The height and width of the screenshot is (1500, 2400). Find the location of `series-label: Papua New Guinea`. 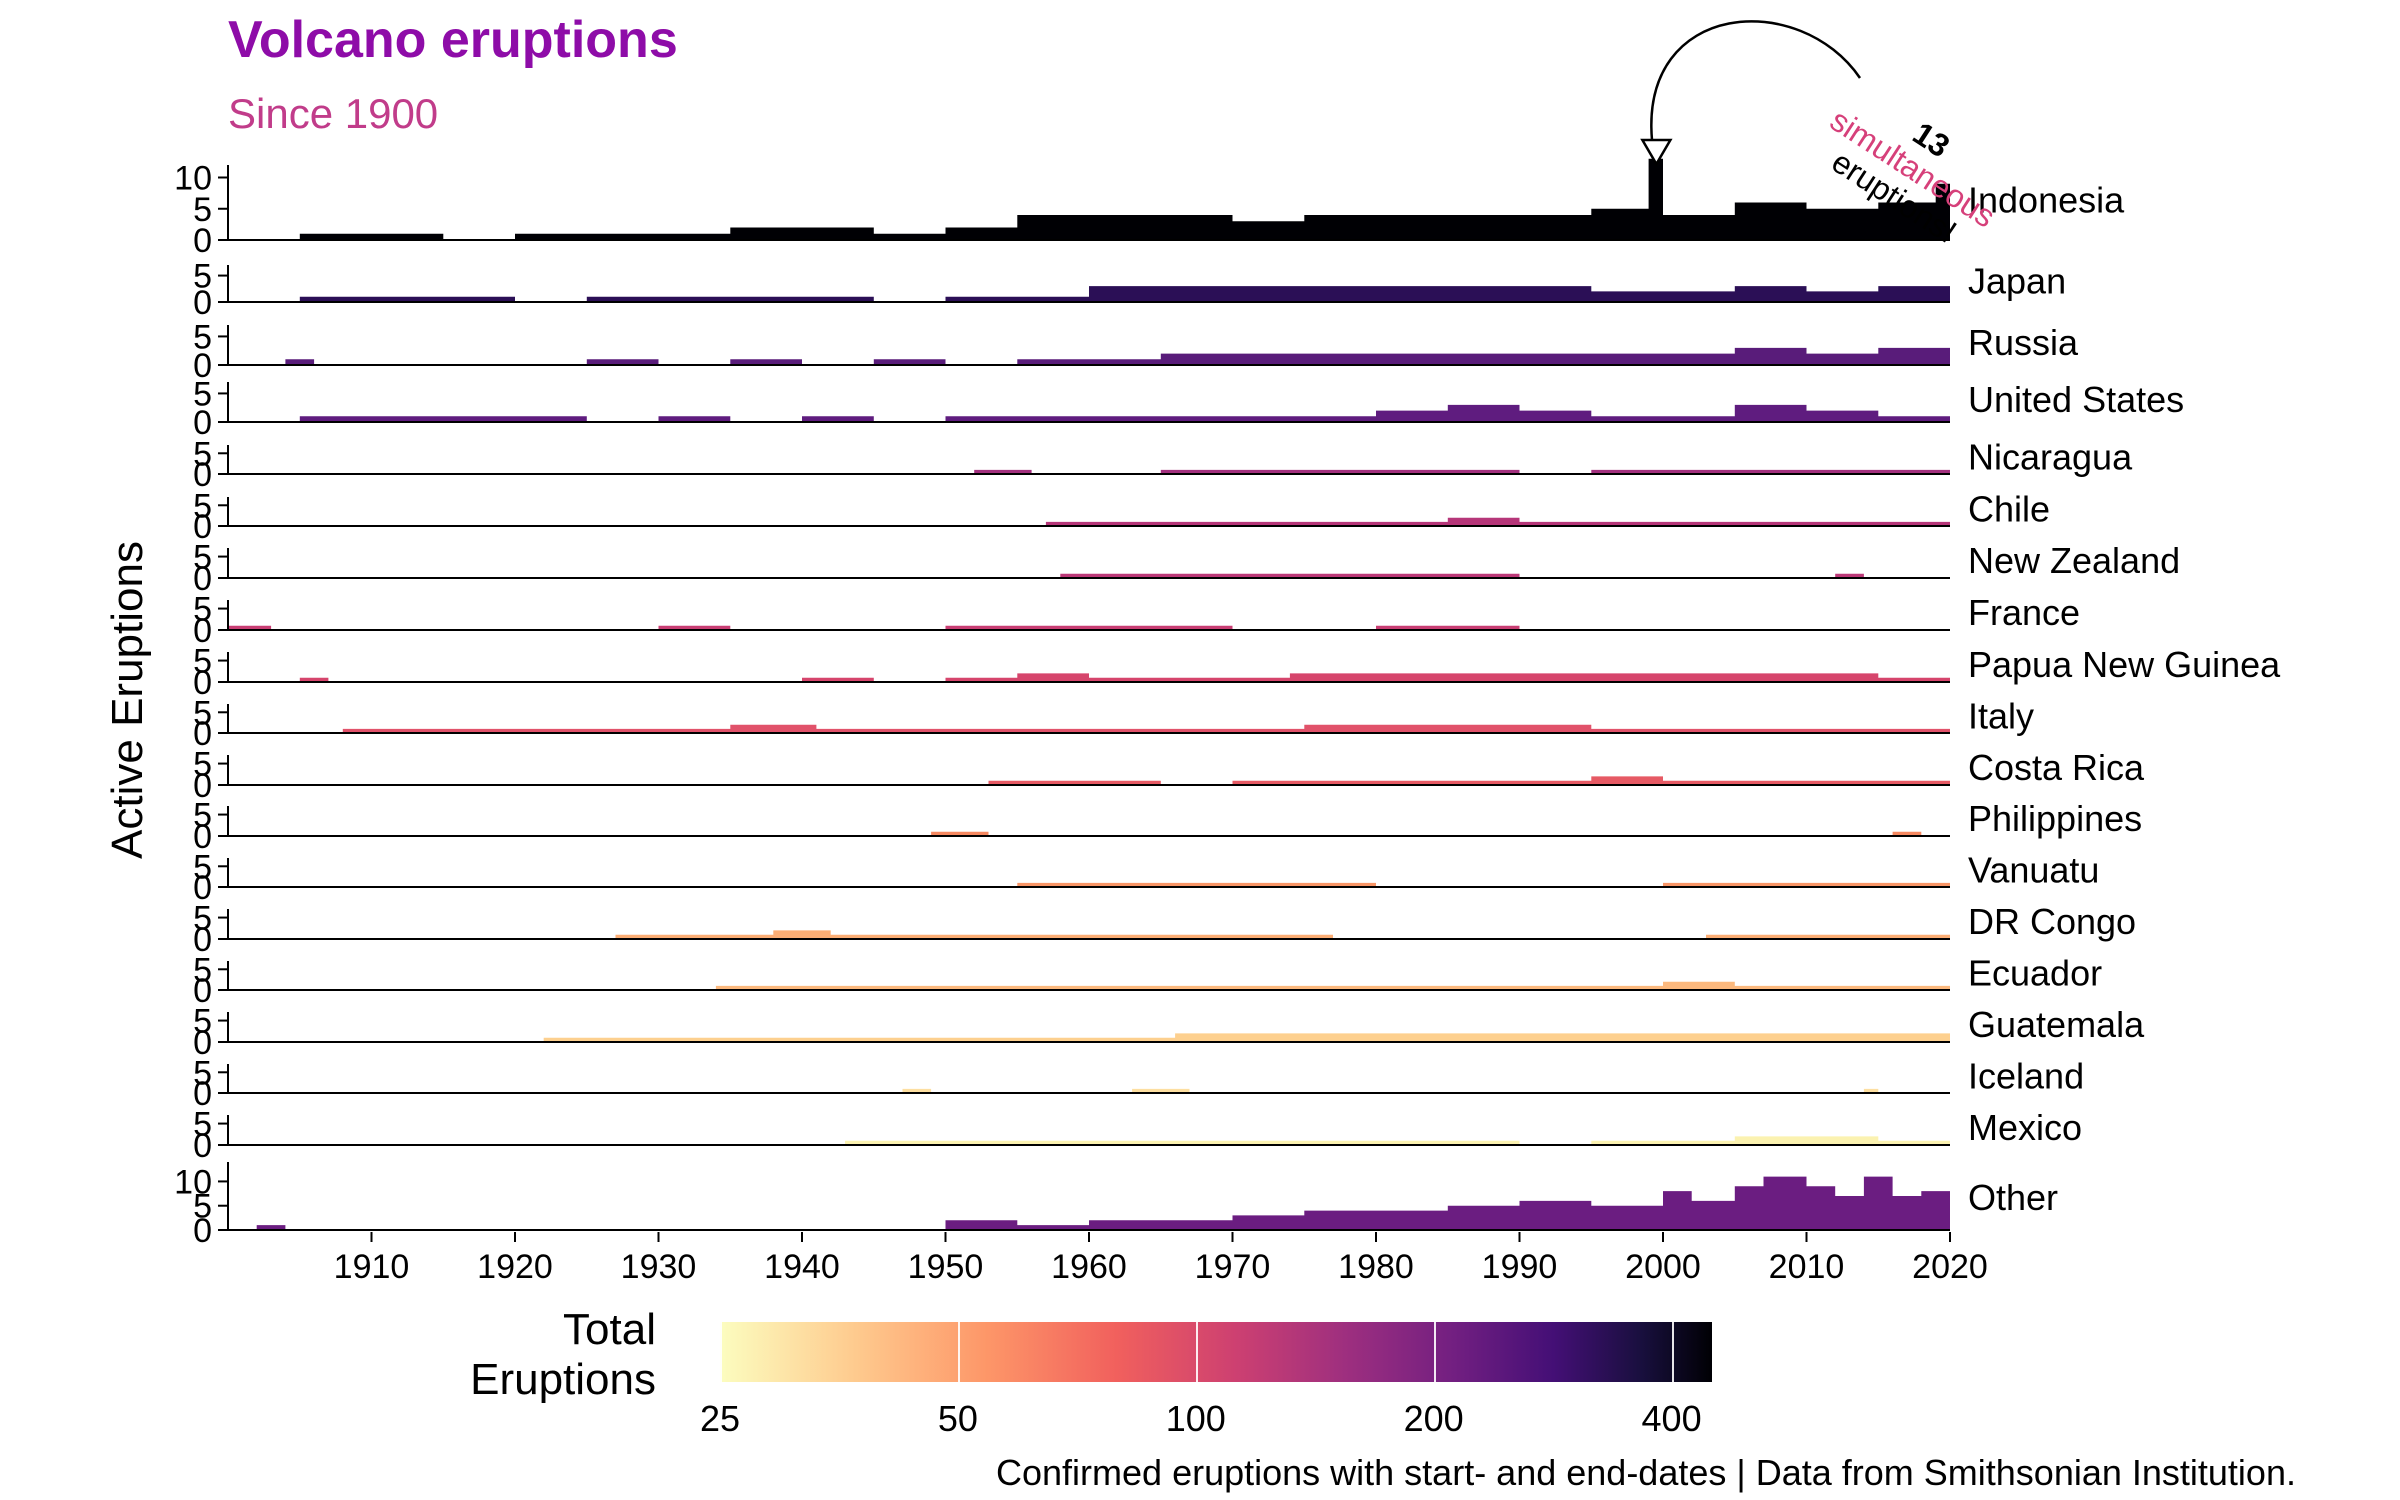

series-label: Papua New Guinea is located at coordinates (2124, 664).